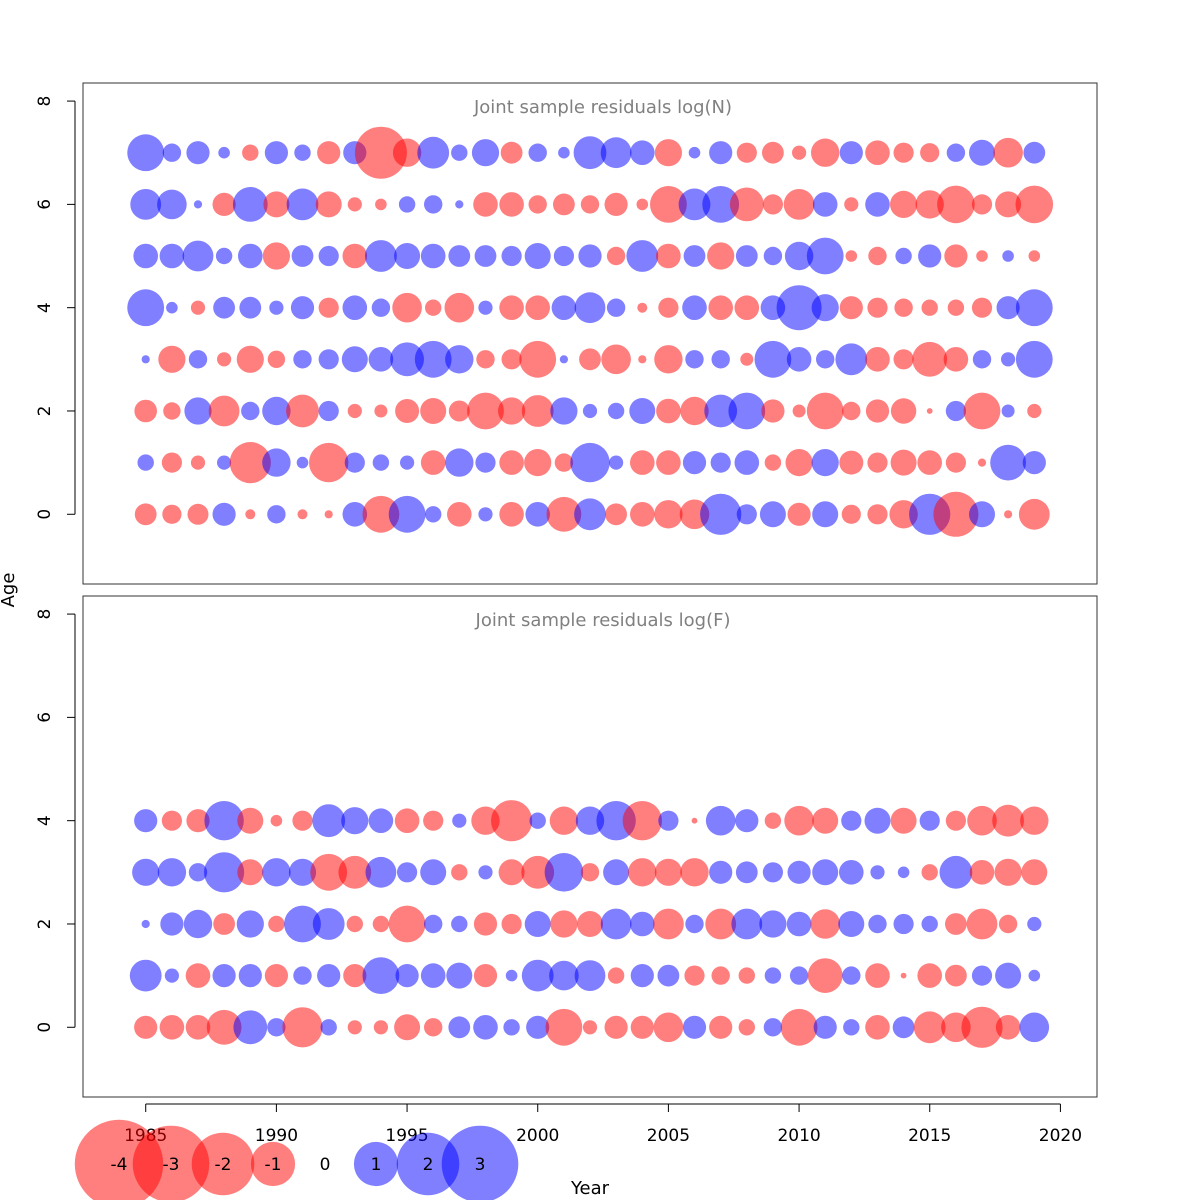 The image size is (1200, 1200). I want to click on legend-label: 3, so click(480, 1165).